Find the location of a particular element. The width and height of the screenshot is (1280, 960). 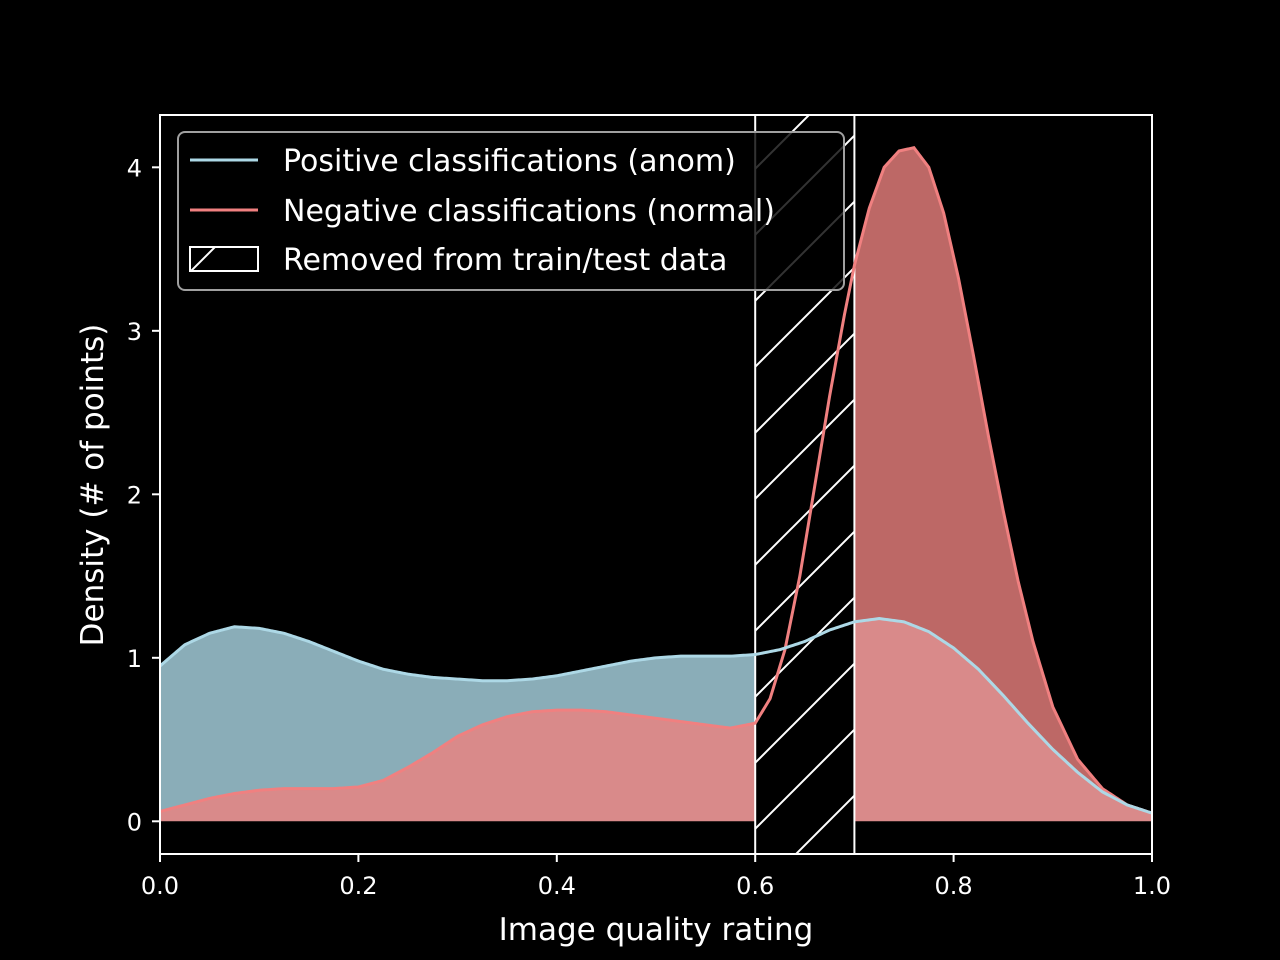

legend-box is located at coordinates (511, 211).